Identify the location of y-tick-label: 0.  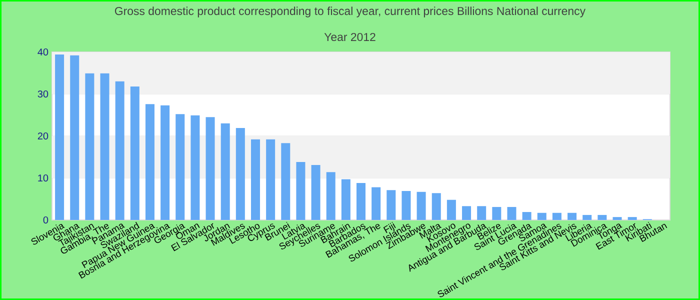
(45, 220).